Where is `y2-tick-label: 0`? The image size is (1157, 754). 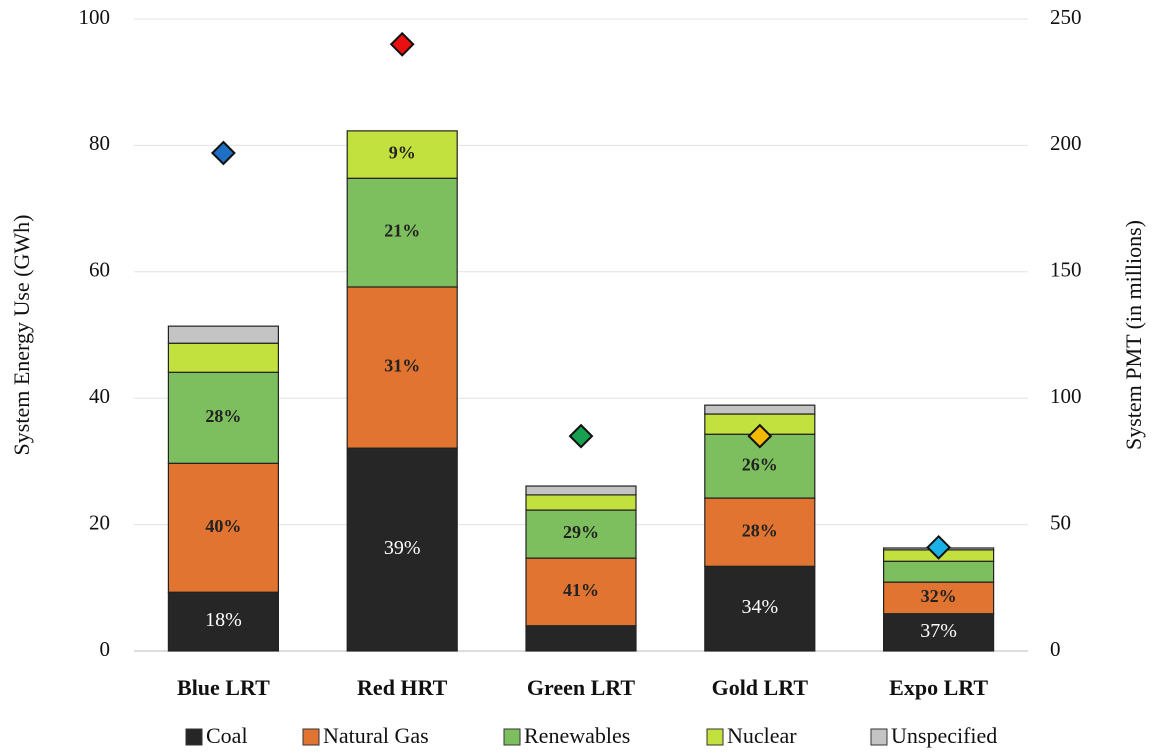 y2-tick-label: 0 is located at coordinates (1055, 649).